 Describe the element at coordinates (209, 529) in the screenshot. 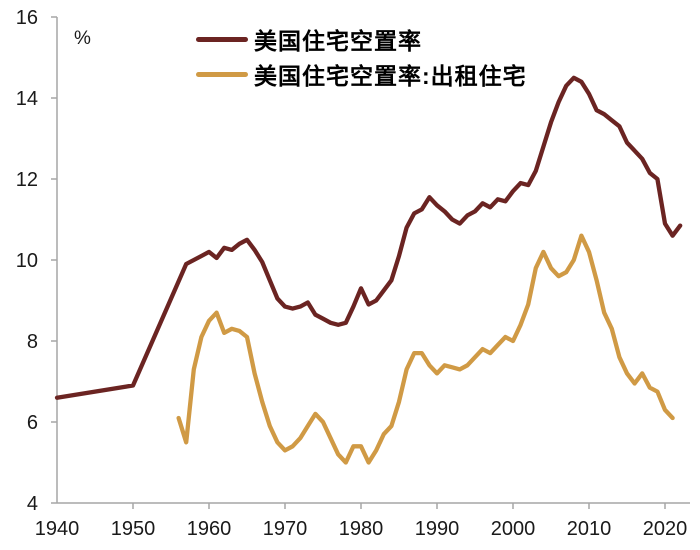

I see `x-tick-label: 1960` at that location.